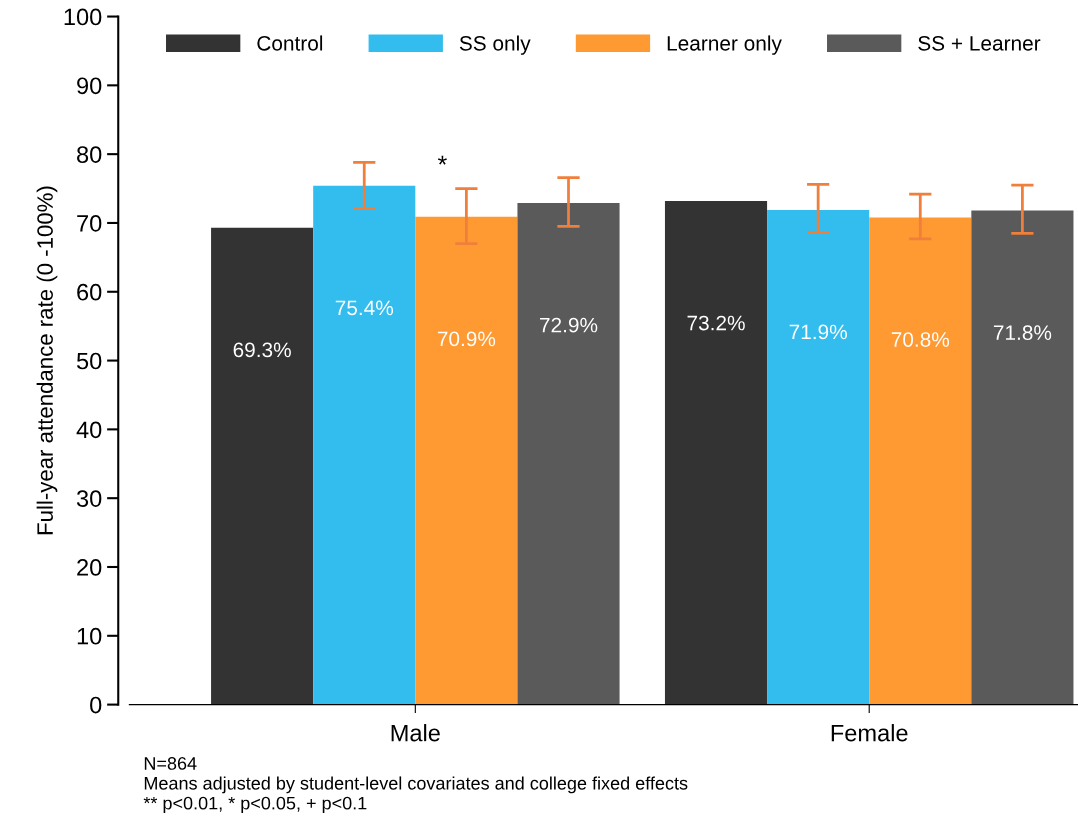  What do you see at coordinates (495, 45) in the screenshot?
I see `legend-label: SS only` at bounding box center [495, 45].